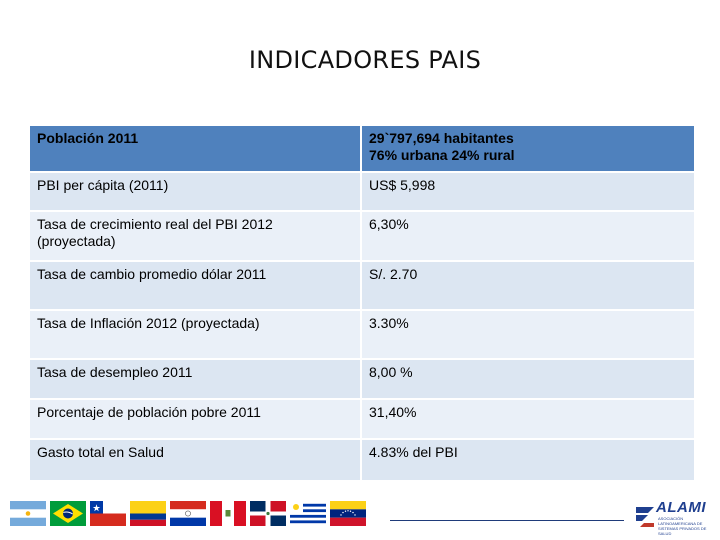 The image size is (720, 540). What do you see at coordinates (527, 286) in the screenshot?
I see `row-value: S/. 2.70` at bounding box center [527, 286].